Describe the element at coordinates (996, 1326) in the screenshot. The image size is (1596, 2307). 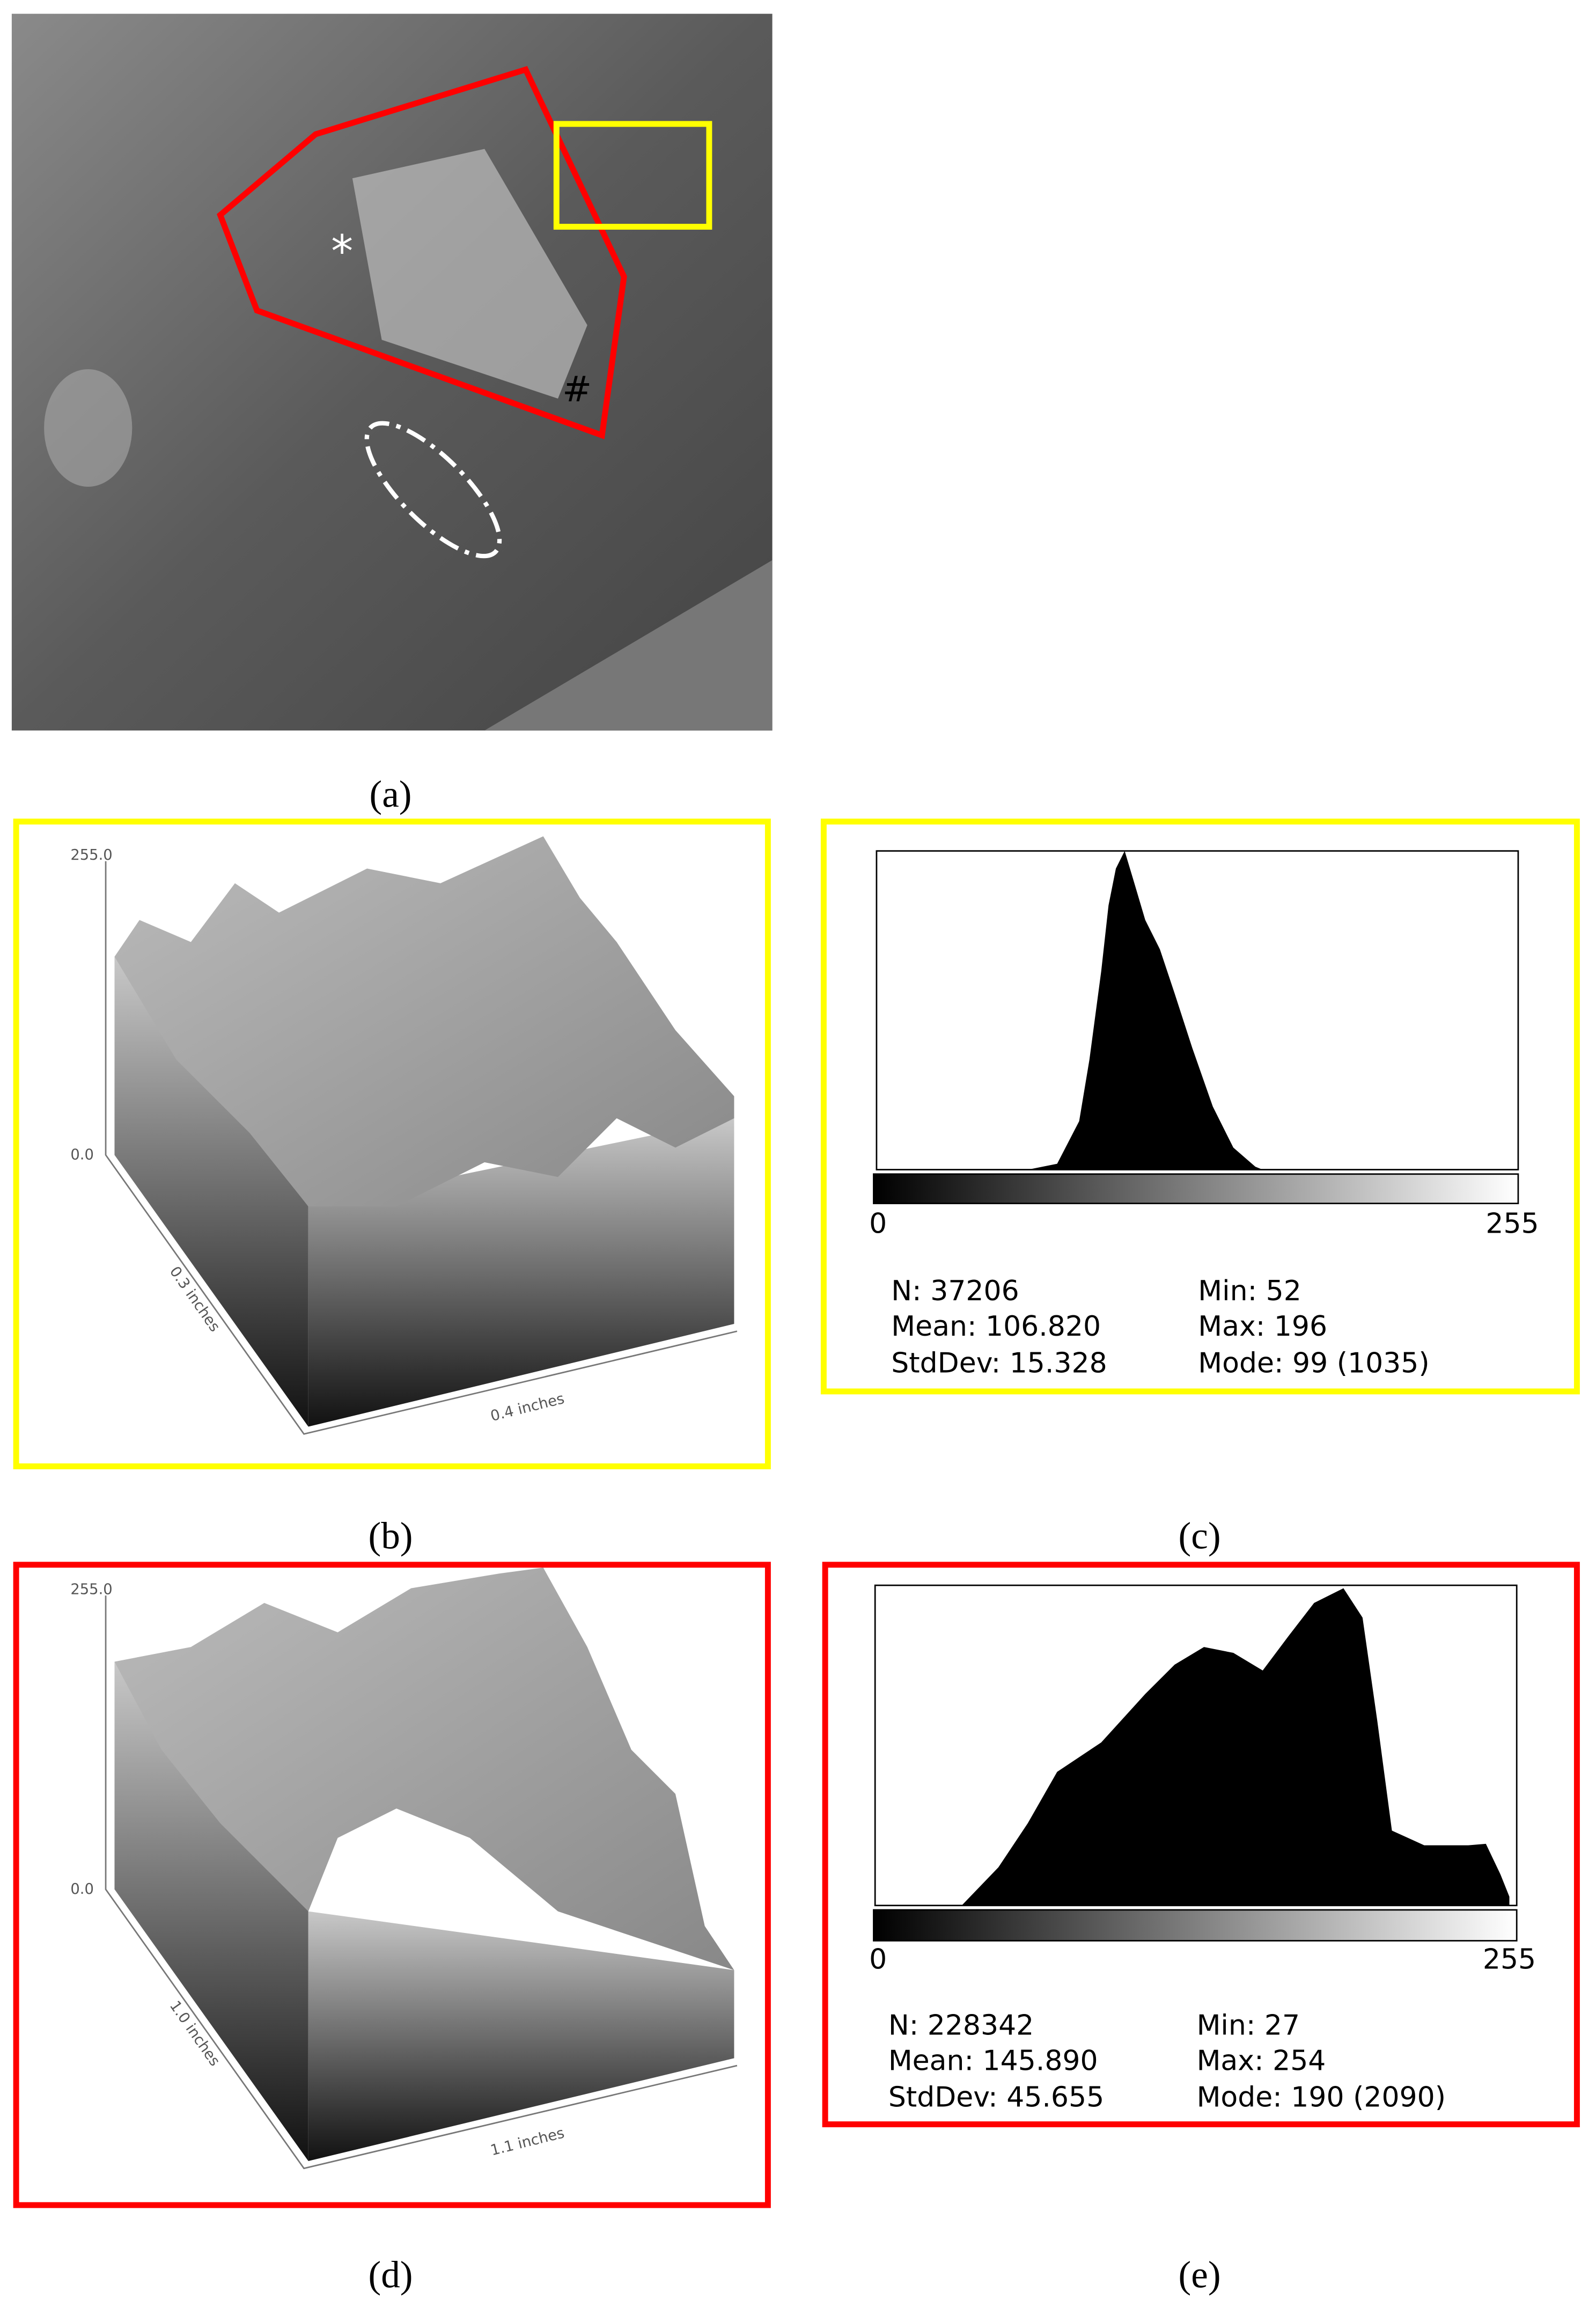
I see `stat: Mean: 106.820` at that location.